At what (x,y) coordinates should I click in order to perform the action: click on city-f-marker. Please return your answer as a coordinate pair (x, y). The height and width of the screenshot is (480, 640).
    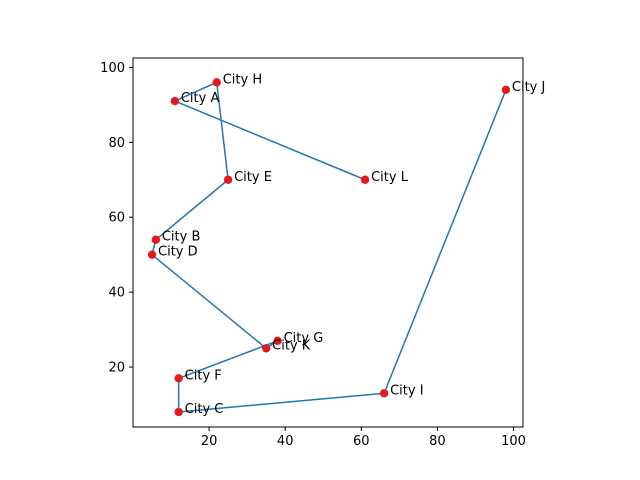
    Looking at the image, I should click on (178, 378).